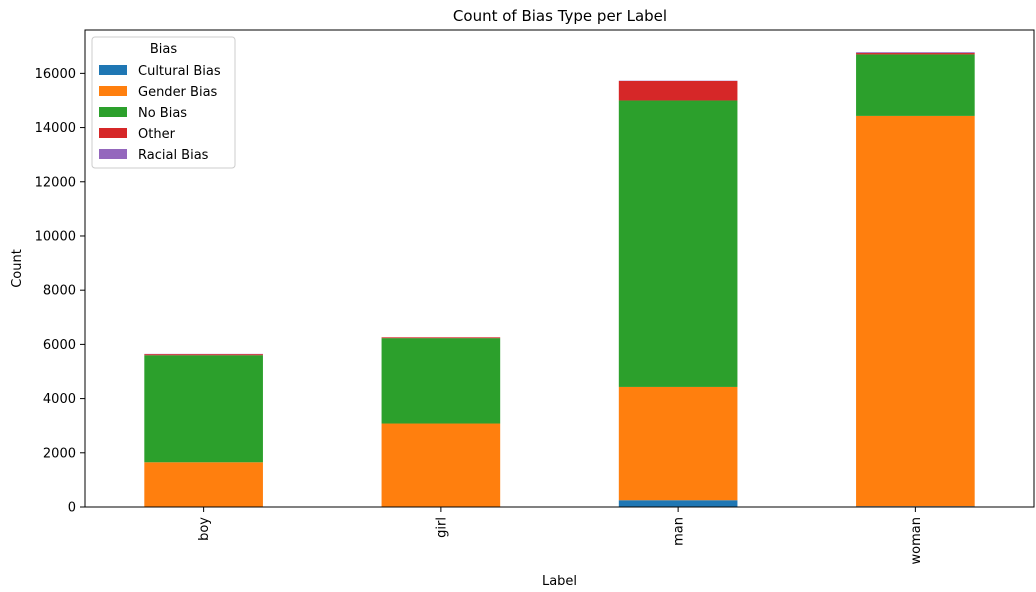 This screenshot has width=1036, height=592. What do you see at coordinates (678, 503) in the screenshot?
I see `bar-man-cultural-bias` at bounding box center [678, 503].